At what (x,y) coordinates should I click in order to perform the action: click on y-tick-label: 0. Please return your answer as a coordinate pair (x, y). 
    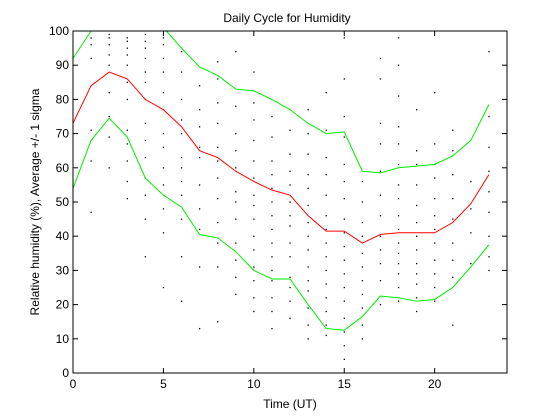
    Looking at the image, I should click on (65, 373).